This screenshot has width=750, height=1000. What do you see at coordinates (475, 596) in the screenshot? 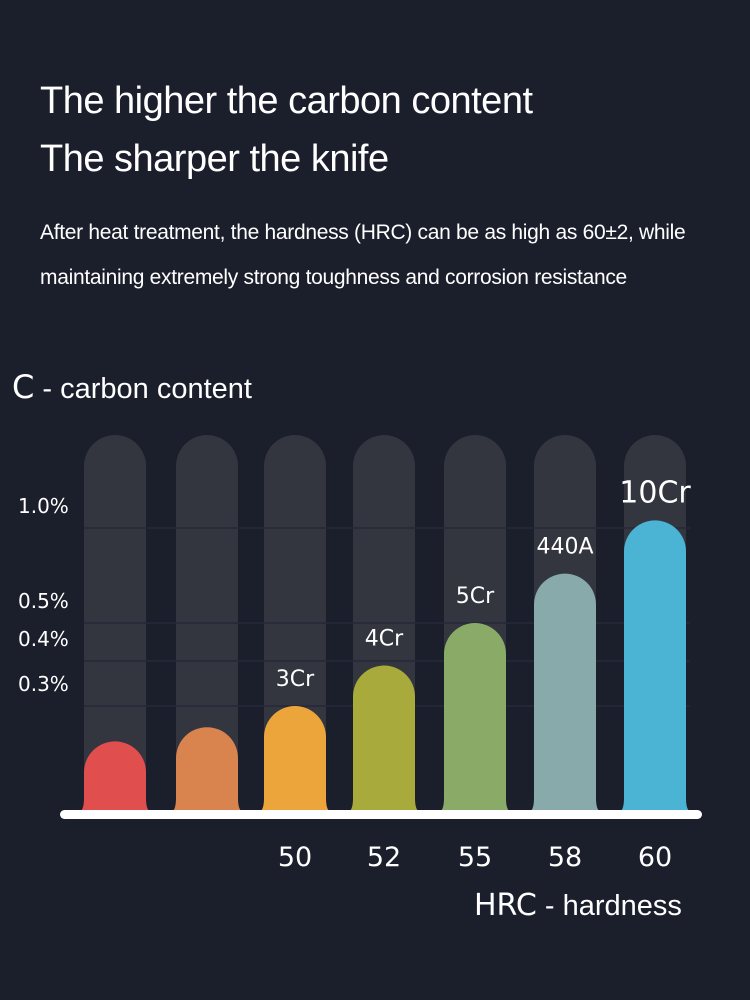
I see `bar-label: 5Cr` at bounding box center [475, 596].